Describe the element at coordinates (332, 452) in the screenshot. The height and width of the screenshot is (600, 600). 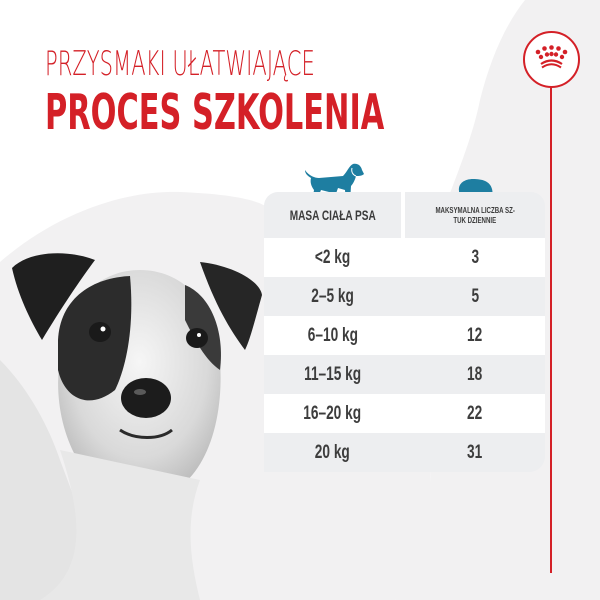
I see `weight-cell: 20 kg` at that location.